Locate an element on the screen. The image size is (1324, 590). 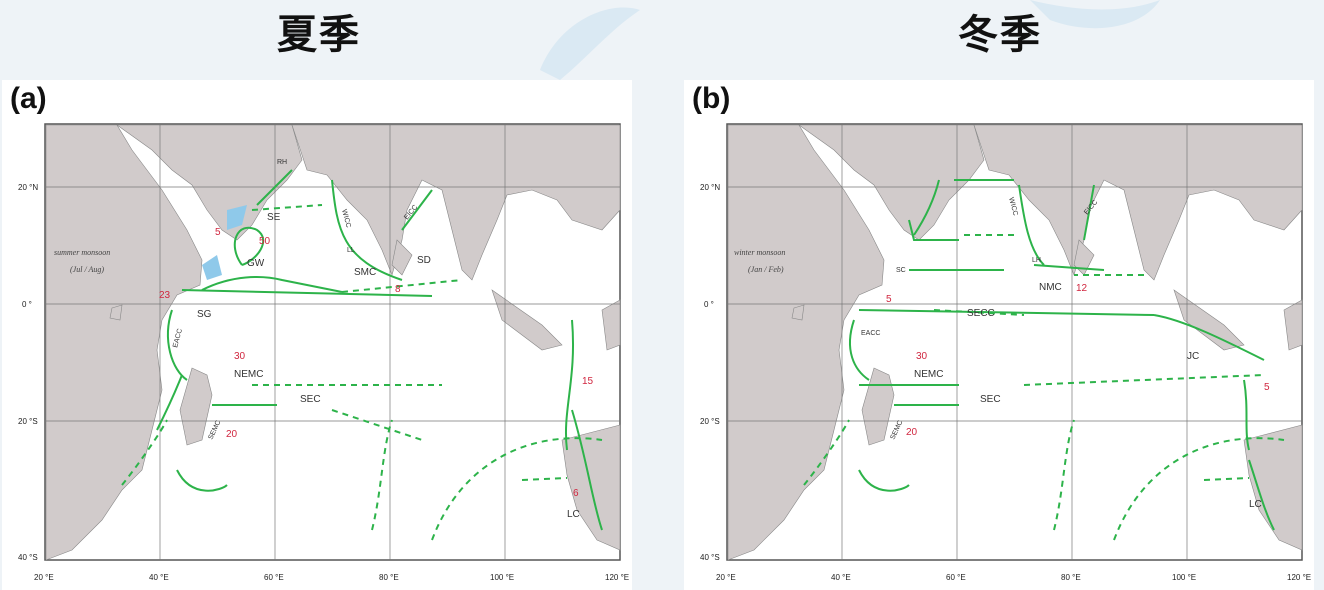
current-label-smc: SMC is located at coordinates (365, 272).